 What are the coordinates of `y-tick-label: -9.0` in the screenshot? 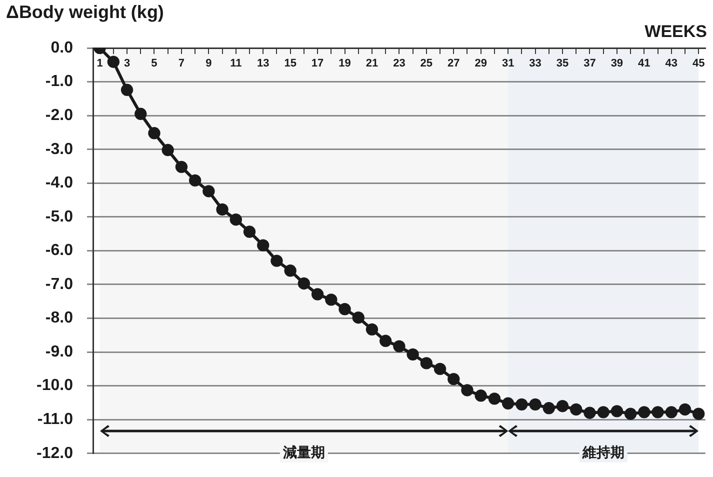 It's located at (59, 351).